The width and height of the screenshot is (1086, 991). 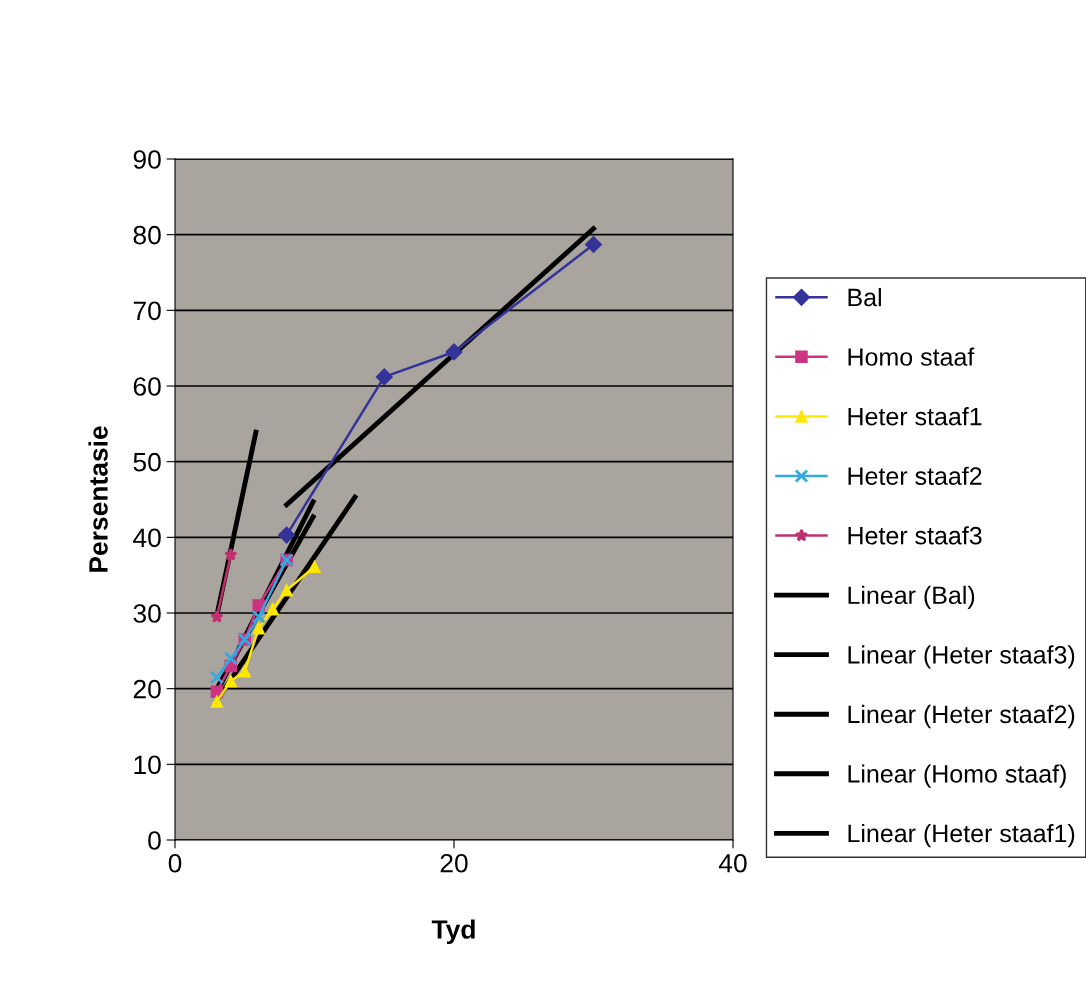 What do you see at coordinates (911, 597) in the screenshot?
I see `legend-label: Linear (Bal)` at bounding box center [911, 597].